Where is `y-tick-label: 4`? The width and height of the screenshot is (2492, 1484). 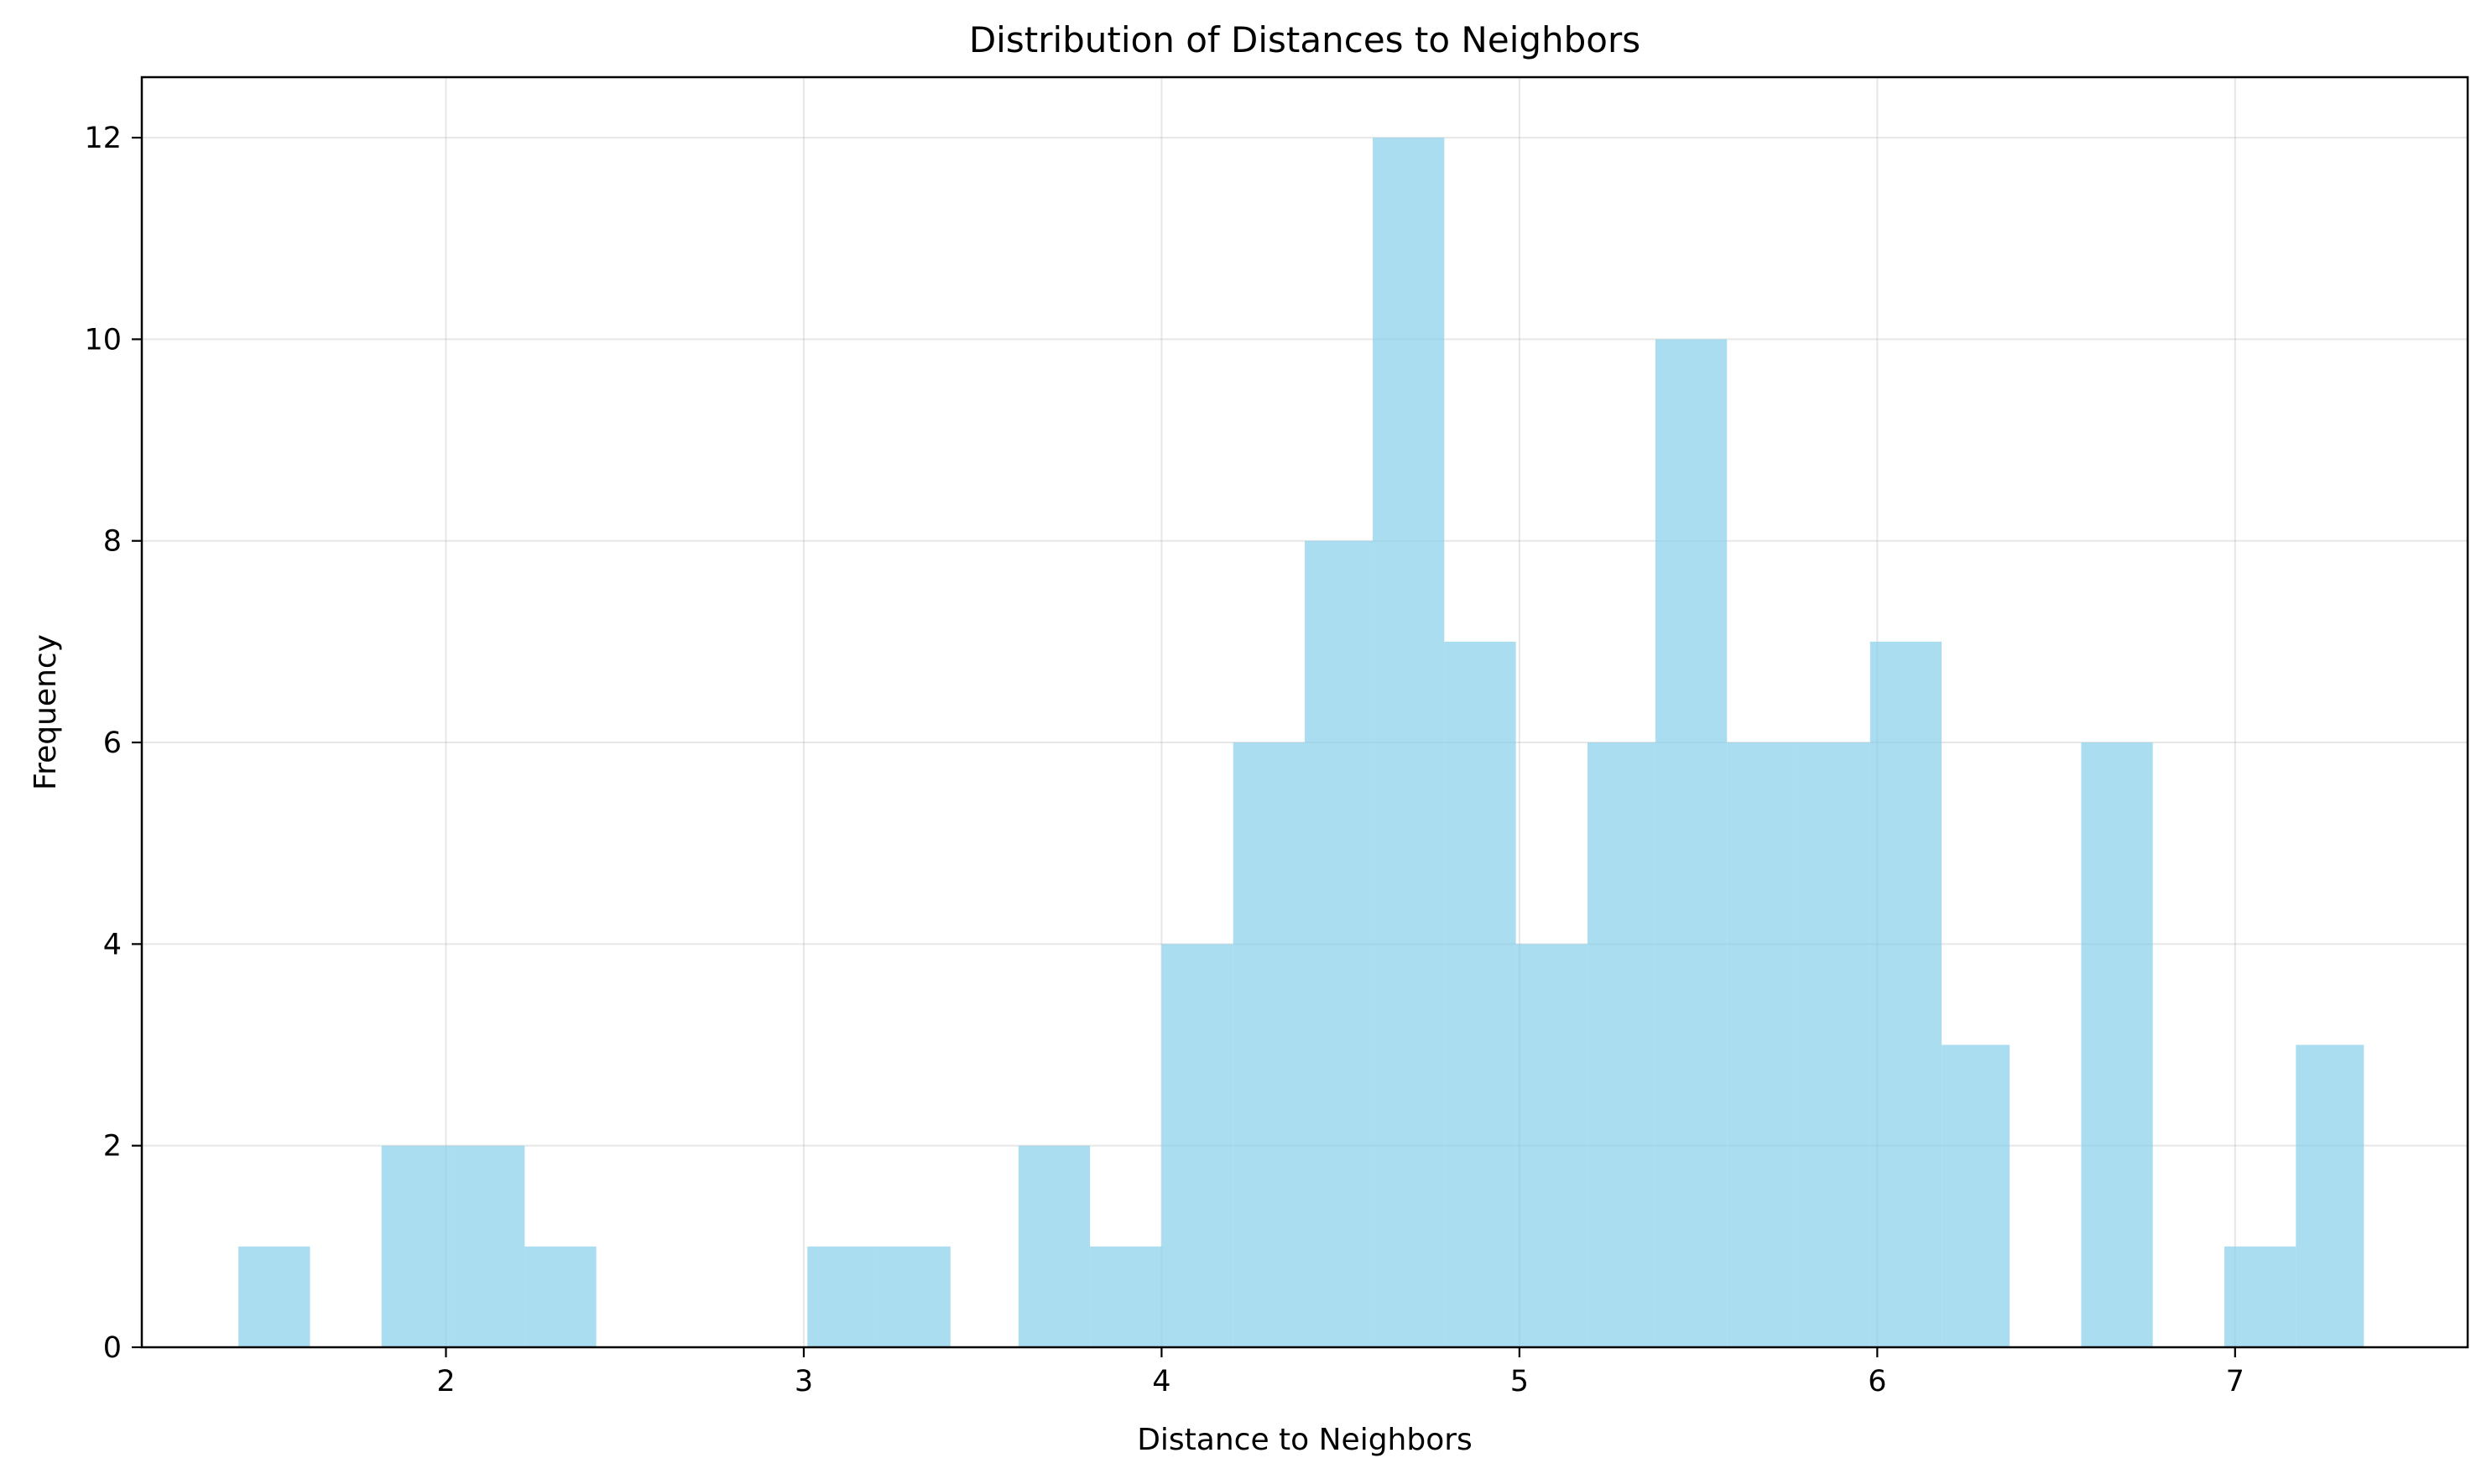 y-tick-label: 4 is located at coordinates (112, 944).